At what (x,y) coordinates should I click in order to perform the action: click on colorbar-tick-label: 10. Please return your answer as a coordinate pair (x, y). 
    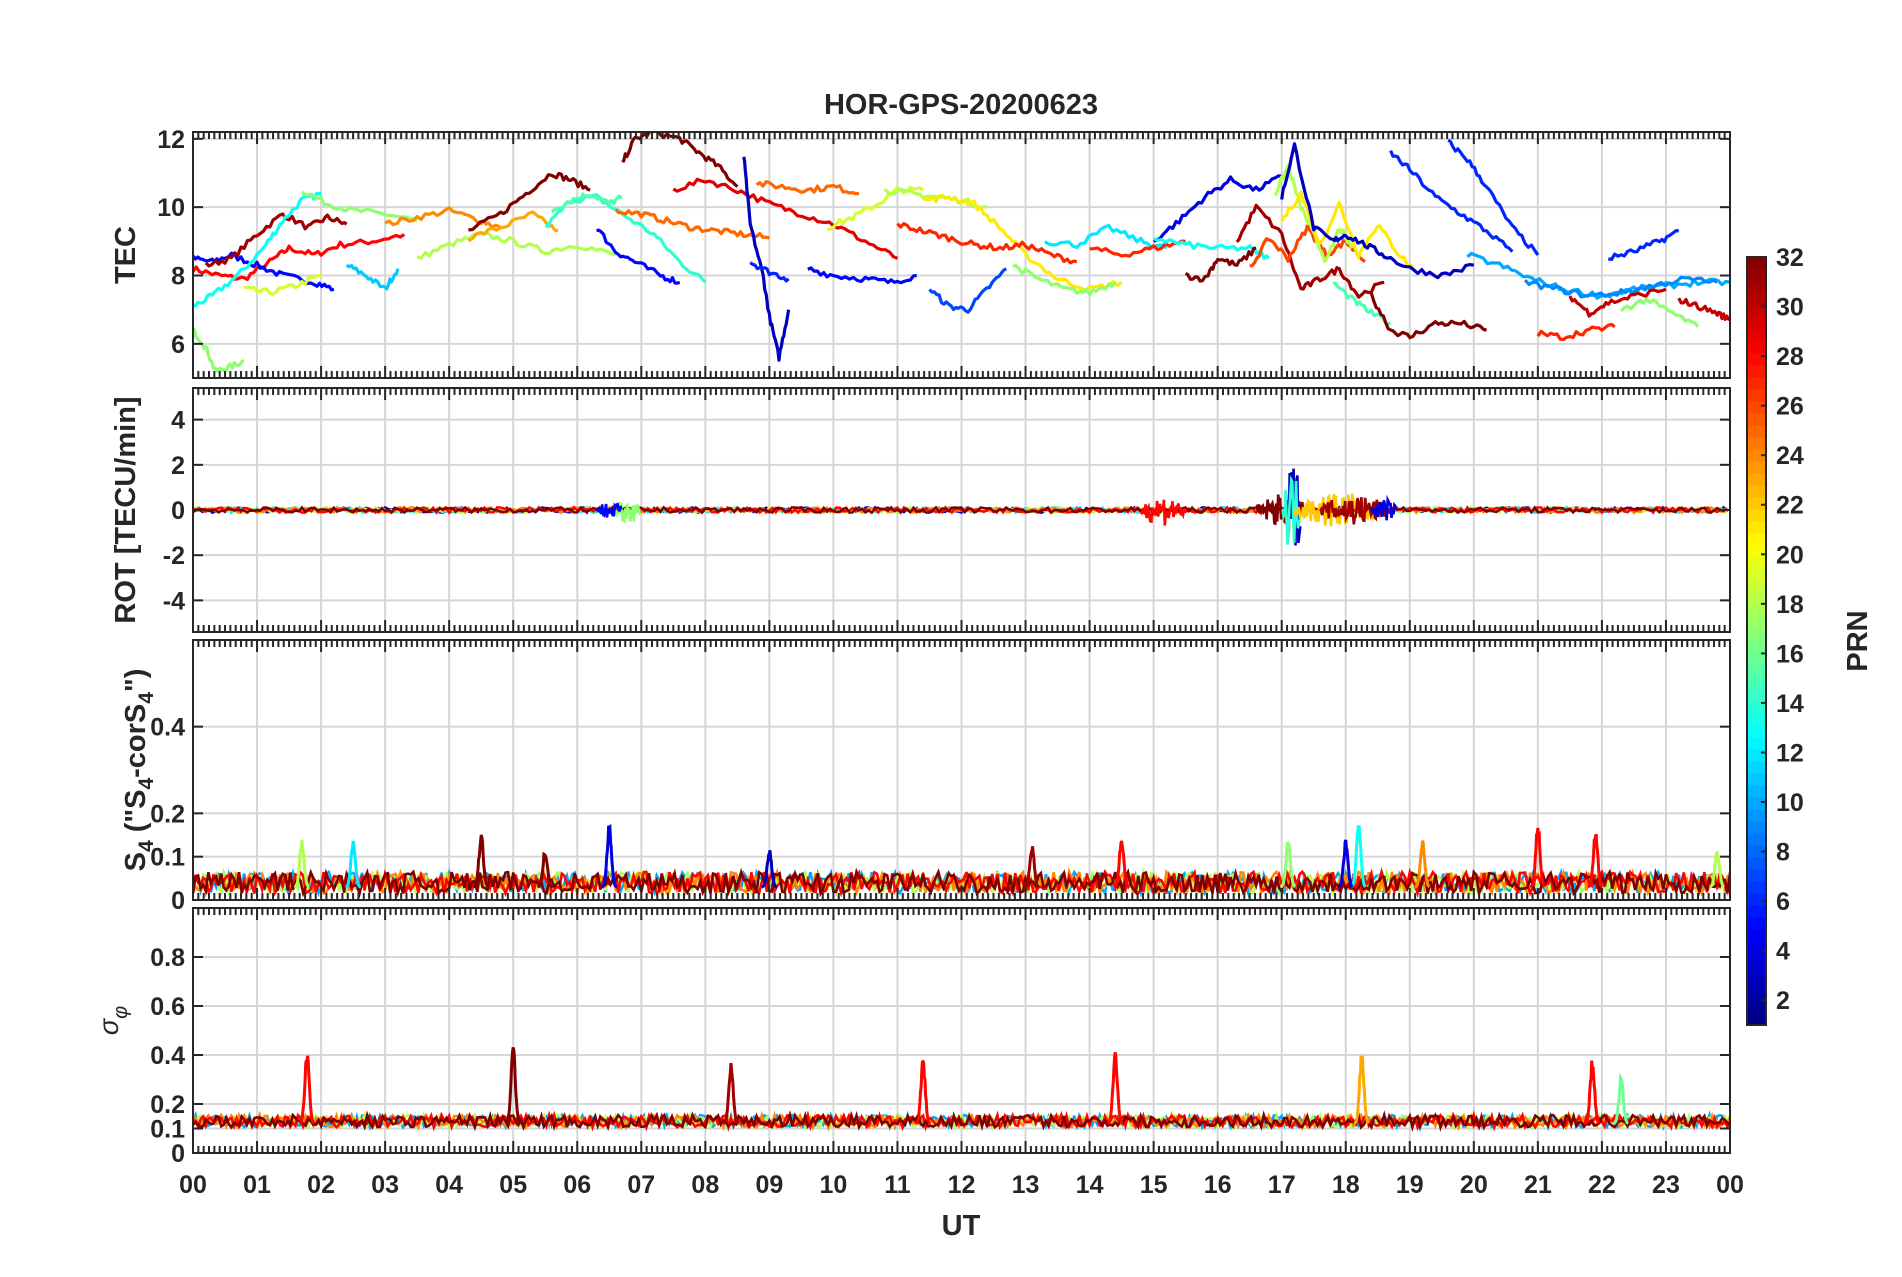
    Looking at the image, I should click on (1790, 803).